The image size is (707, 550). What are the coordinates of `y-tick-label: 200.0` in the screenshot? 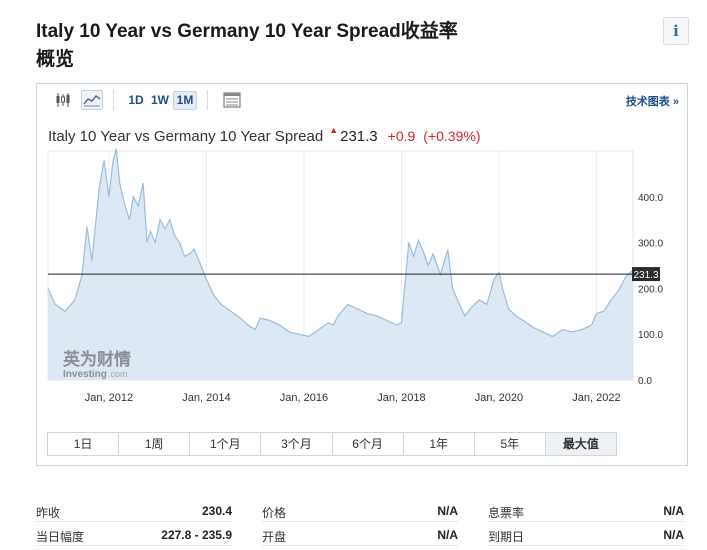 It's located at (650, 289).